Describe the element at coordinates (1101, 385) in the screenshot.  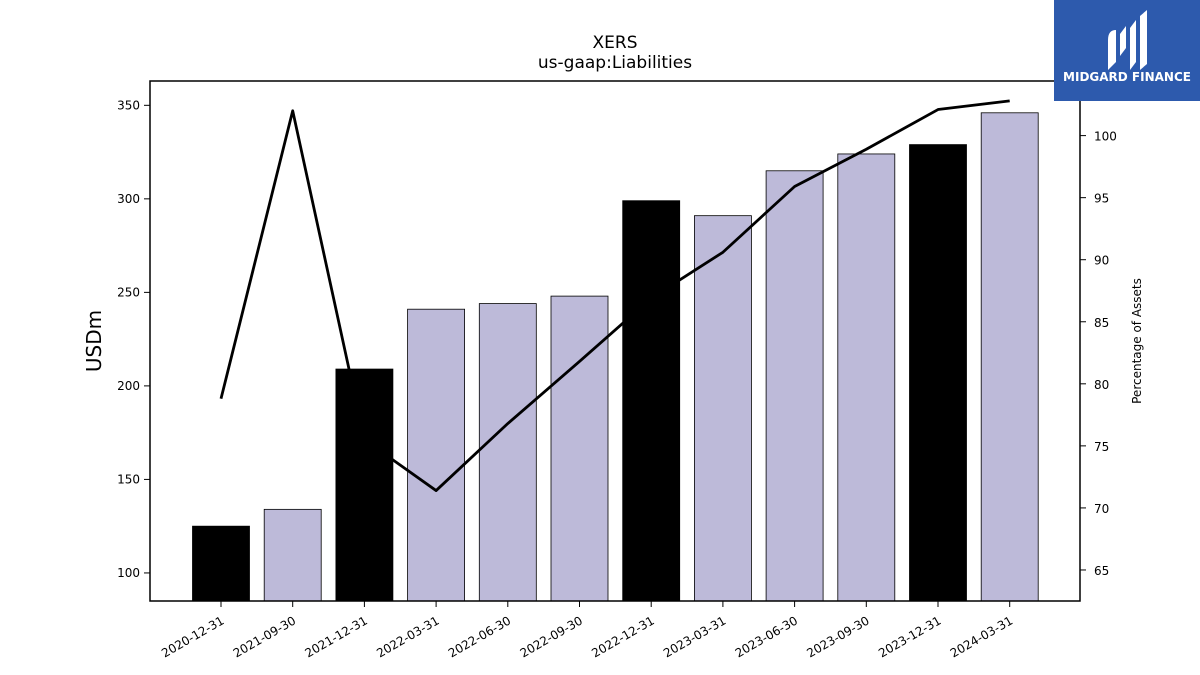
I see `y2-tick-label: 80` at that location.